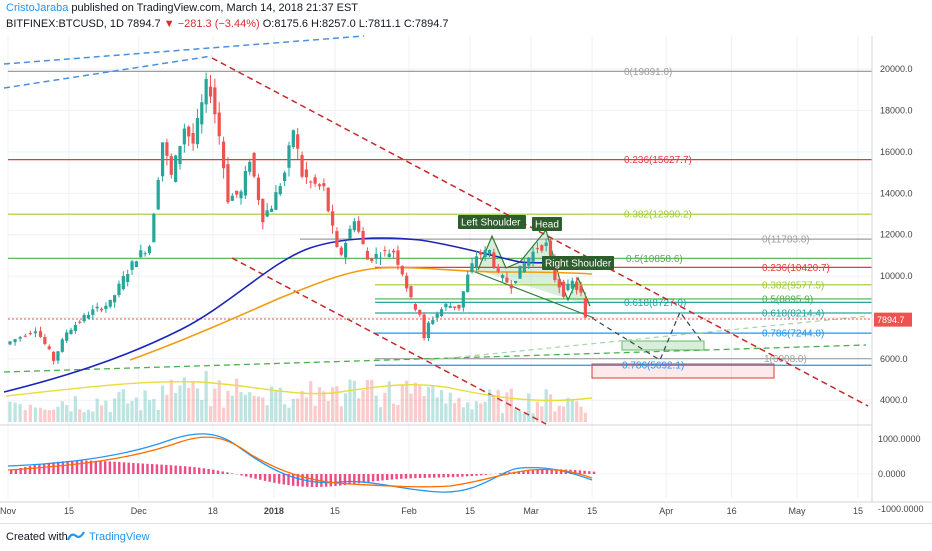 This screenshot has width=932, height=551. What do you see at coordinates (37, 8) in the screenshot?
I see `author-link: CristoJaraba` at bounding box center [37, 8].